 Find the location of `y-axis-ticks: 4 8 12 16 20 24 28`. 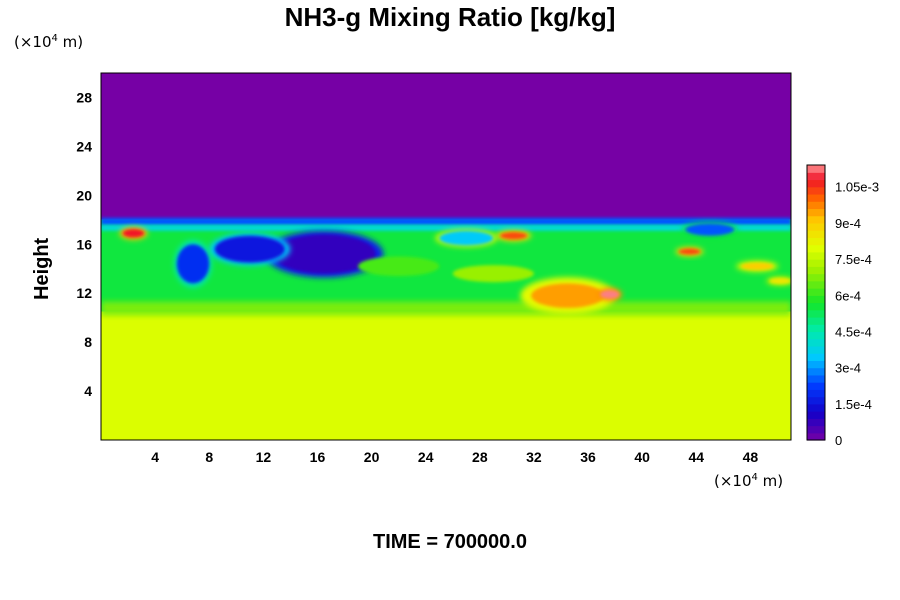

y-axis-ticks: 4 8 12 16 20 24 28 is located at coordinates (84, 244).